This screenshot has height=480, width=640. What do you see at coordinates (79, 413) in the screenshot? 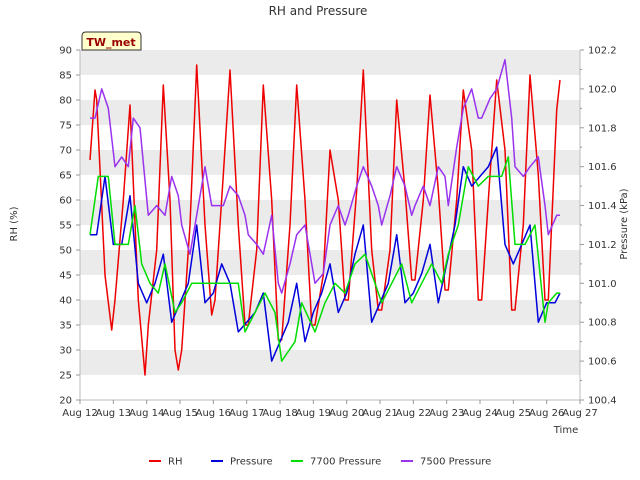
I see `x-tick-label: Aug 12` at bounding box center [79, 413].